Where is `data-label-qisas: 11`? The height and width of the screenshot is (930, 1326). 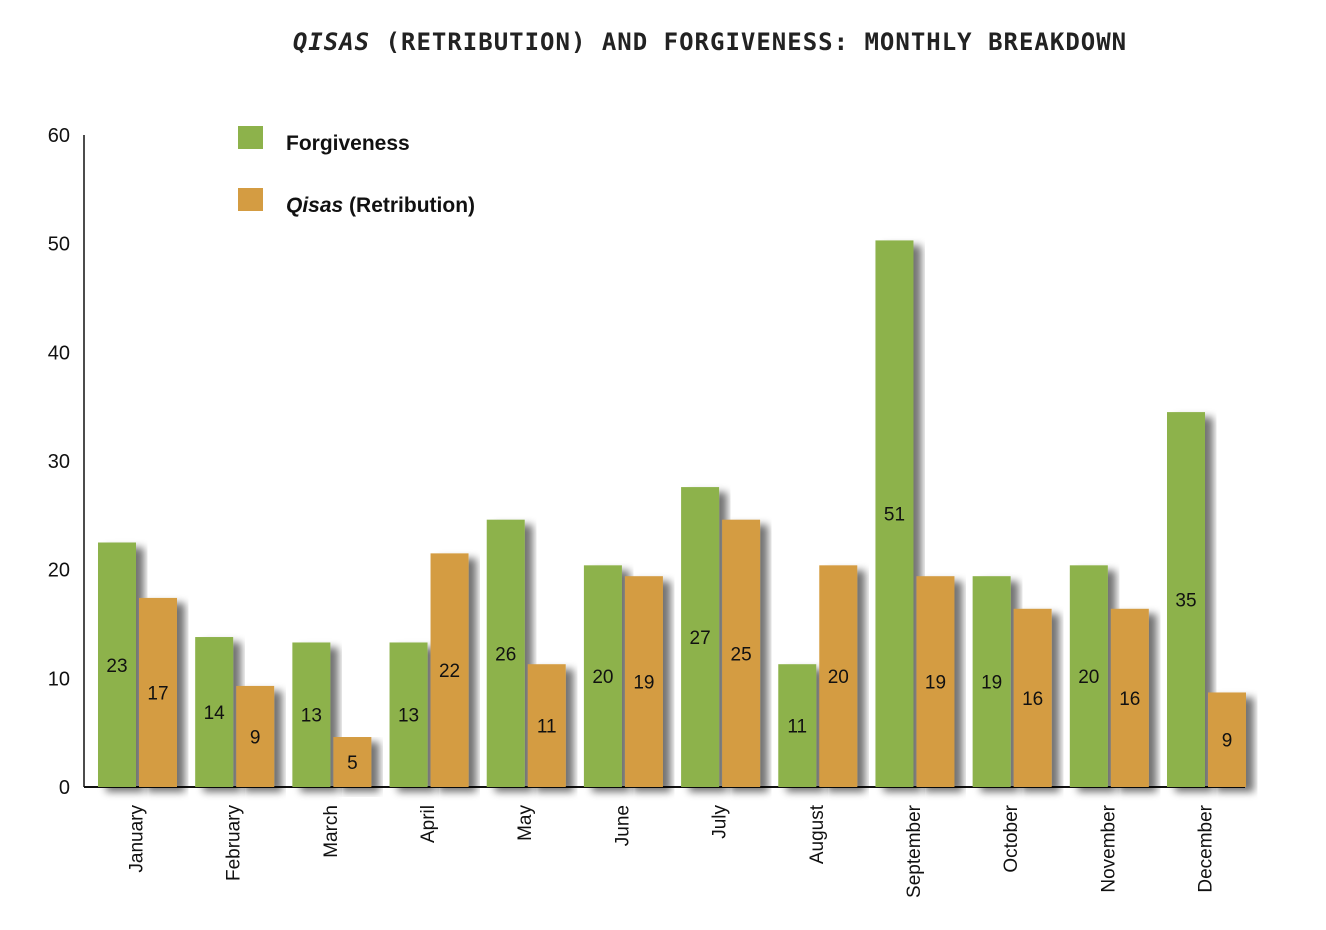
data-label-qisas: 11 is located at coordinates (547, 727).